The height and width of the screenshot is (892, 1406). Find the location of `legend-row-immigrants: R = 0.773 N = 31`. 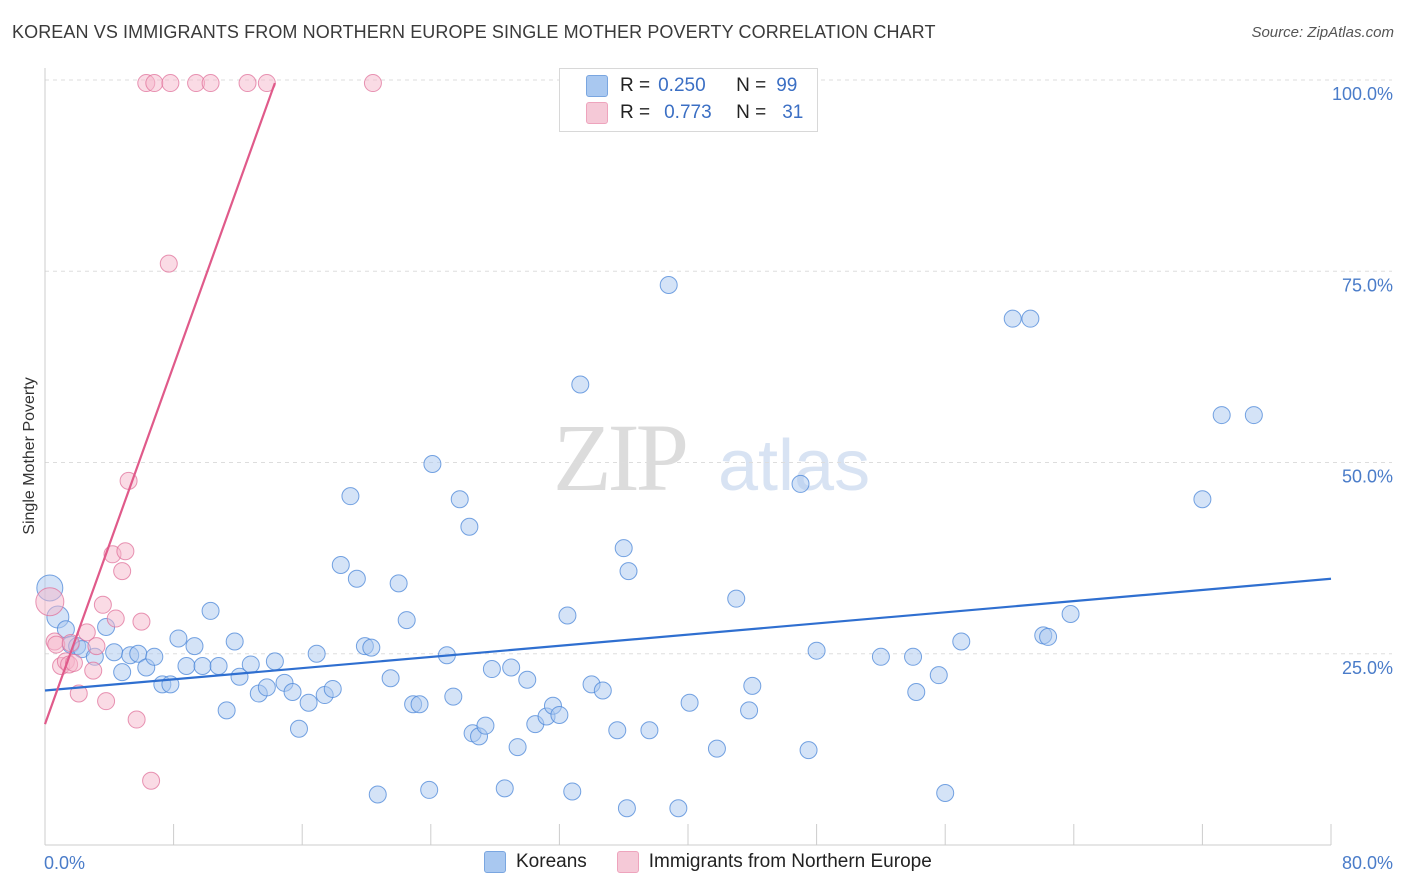

legend-row-immigrants: R = 0.773 N = 31 is located at coordinates (694, 113).